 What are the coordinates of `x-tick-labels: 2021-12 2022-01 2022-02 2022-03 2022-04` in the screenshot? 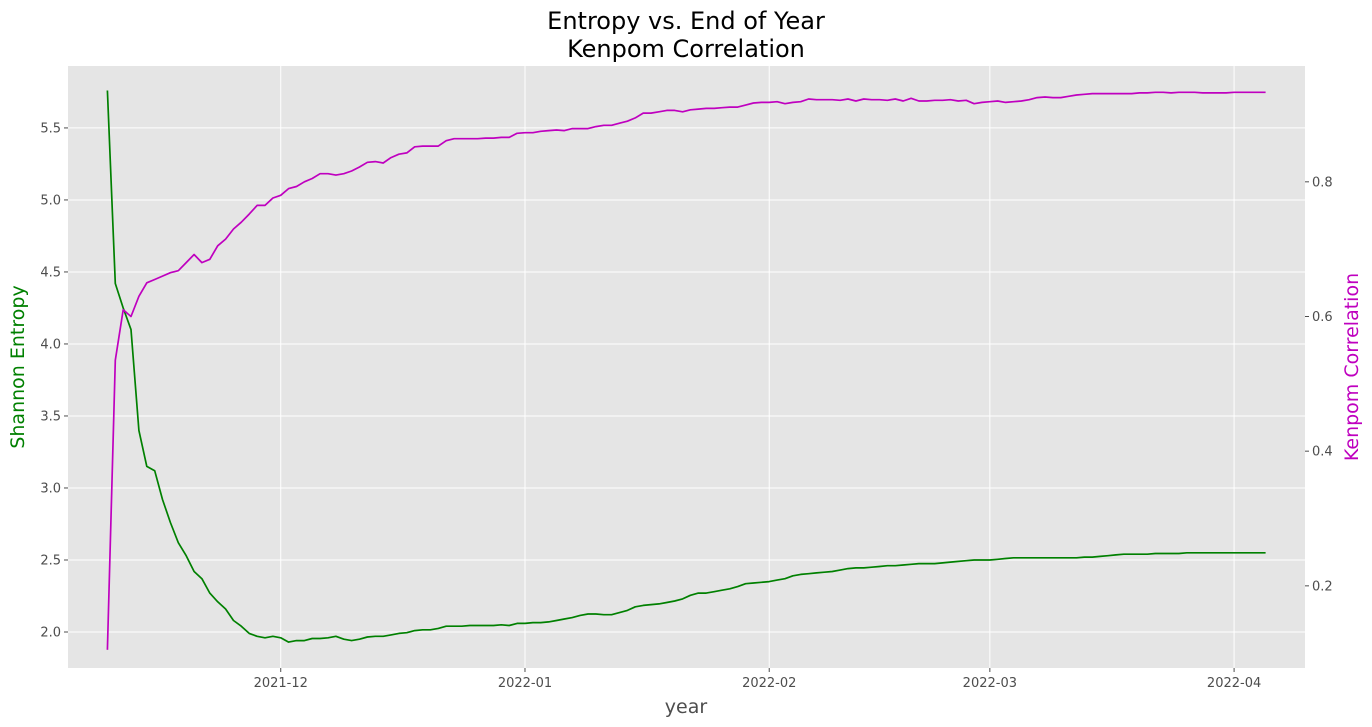 It's located at (757, 679).